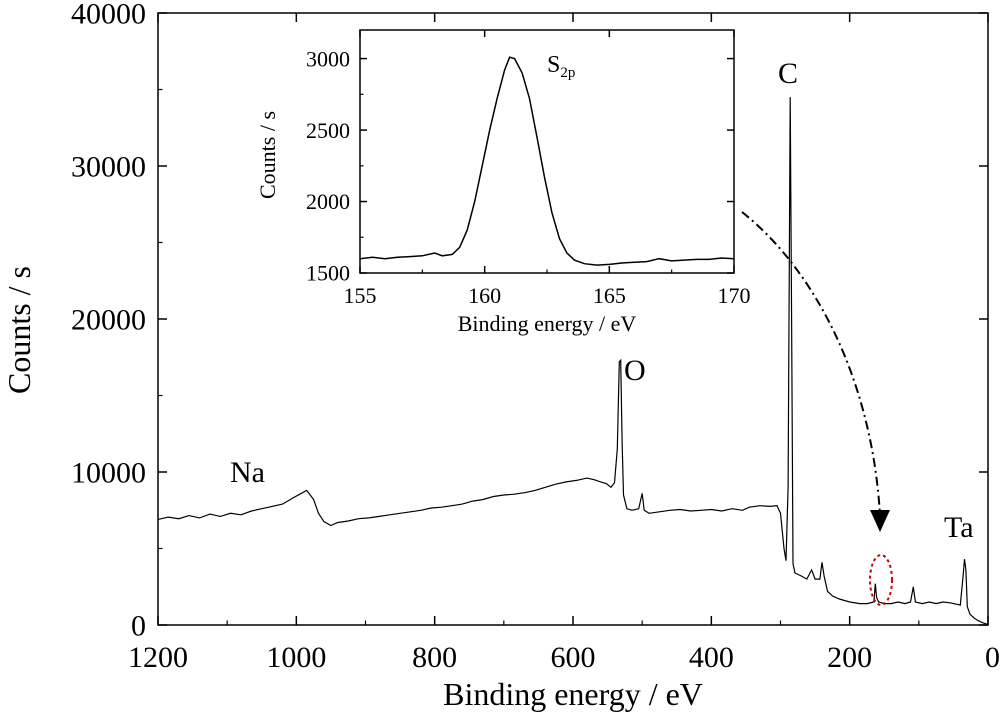  I want to click on main-x-tick-label: 400, so click(711, 657).